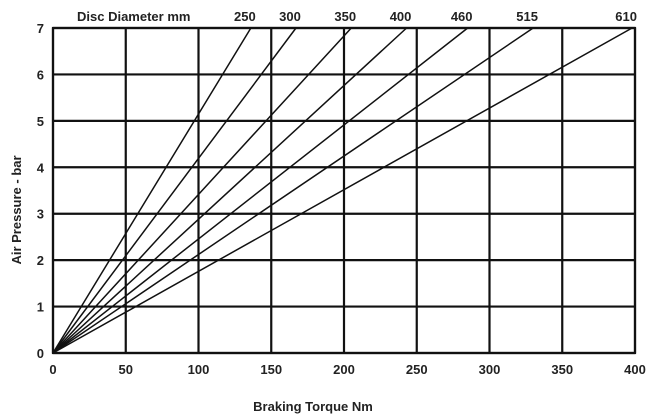  I want to click on y-tick-label: 3, so click(40, 214).